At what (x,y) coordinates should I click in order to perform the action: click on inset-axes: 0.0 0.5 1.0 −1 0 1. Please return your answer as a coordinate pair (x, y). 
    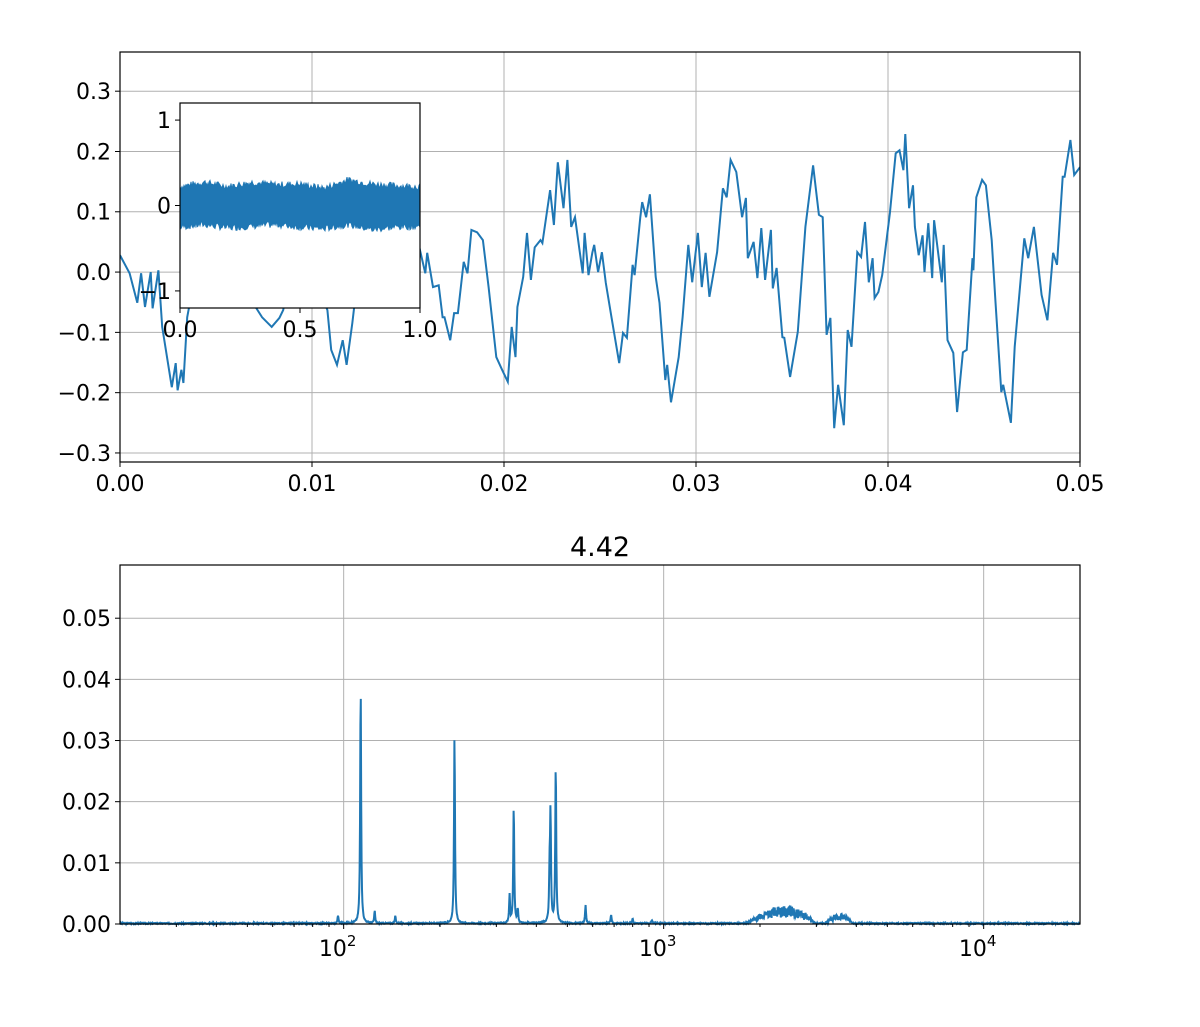
    Looking at the image, I should click on (288, 222).